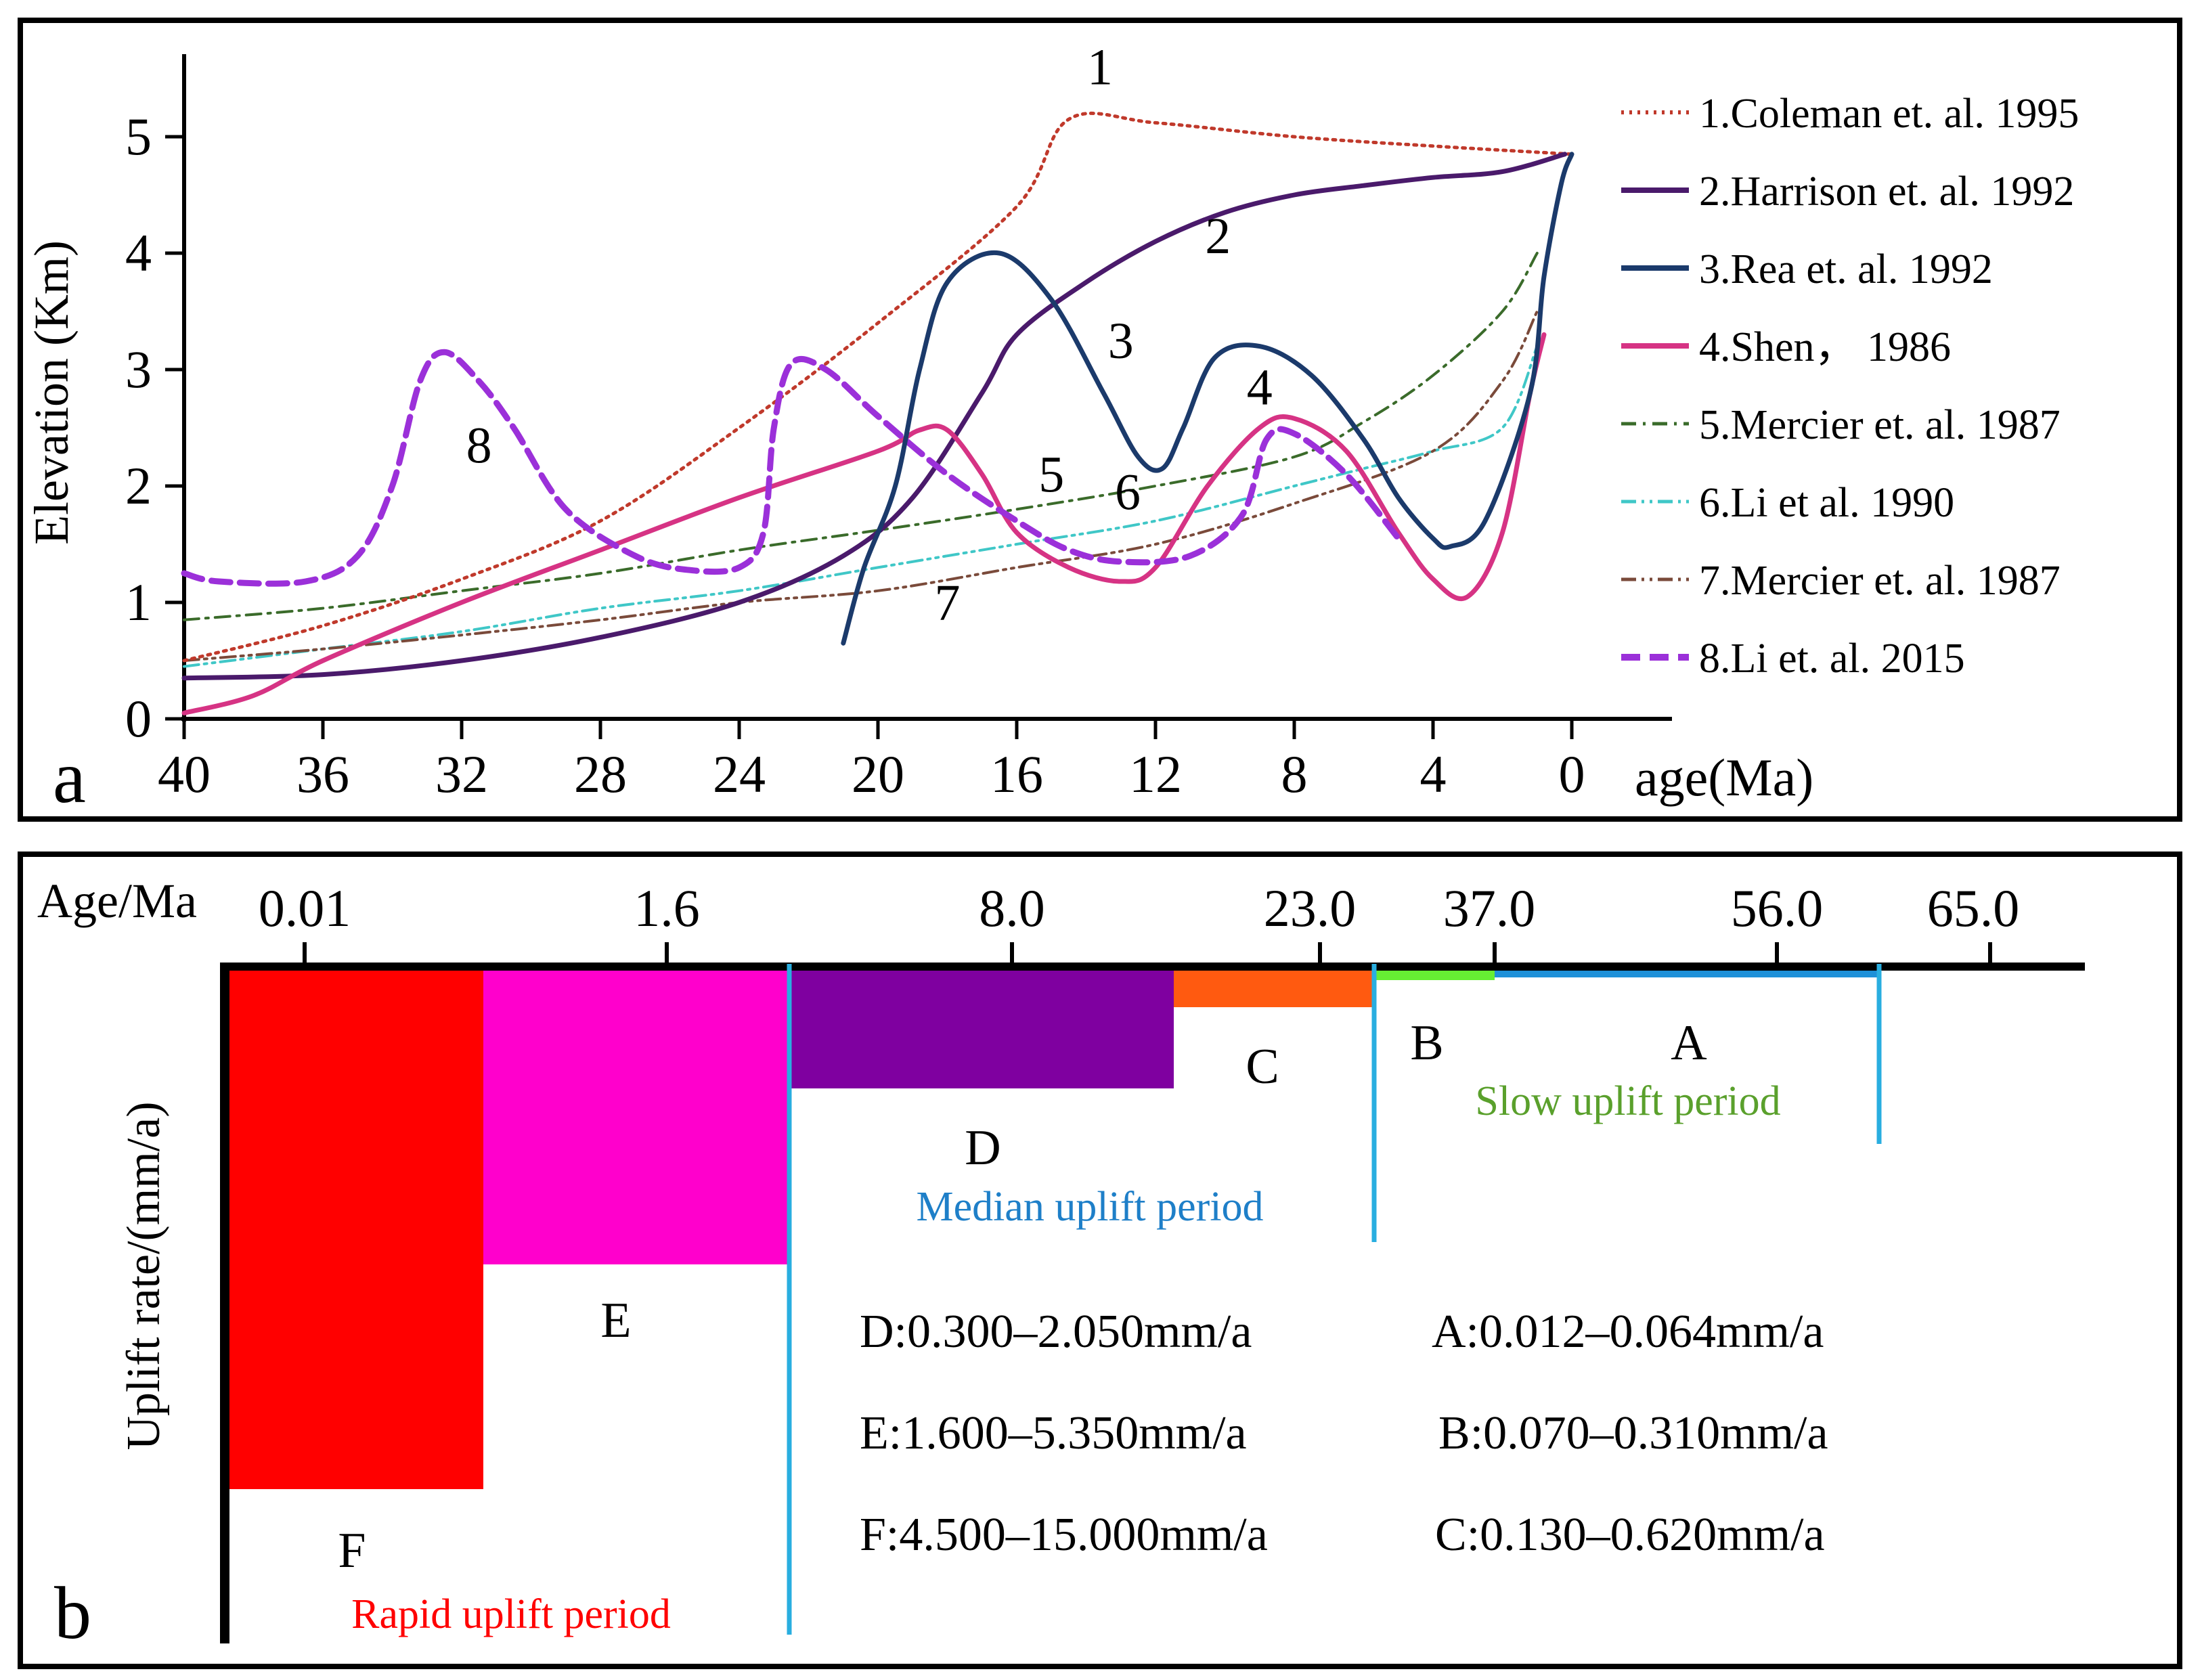 The width and height of the screenshot is (2202, 1680). Describe the element at coordinates (117, 901) in the screenshot. I see `age-axis-title: Age/Ma` at that location.